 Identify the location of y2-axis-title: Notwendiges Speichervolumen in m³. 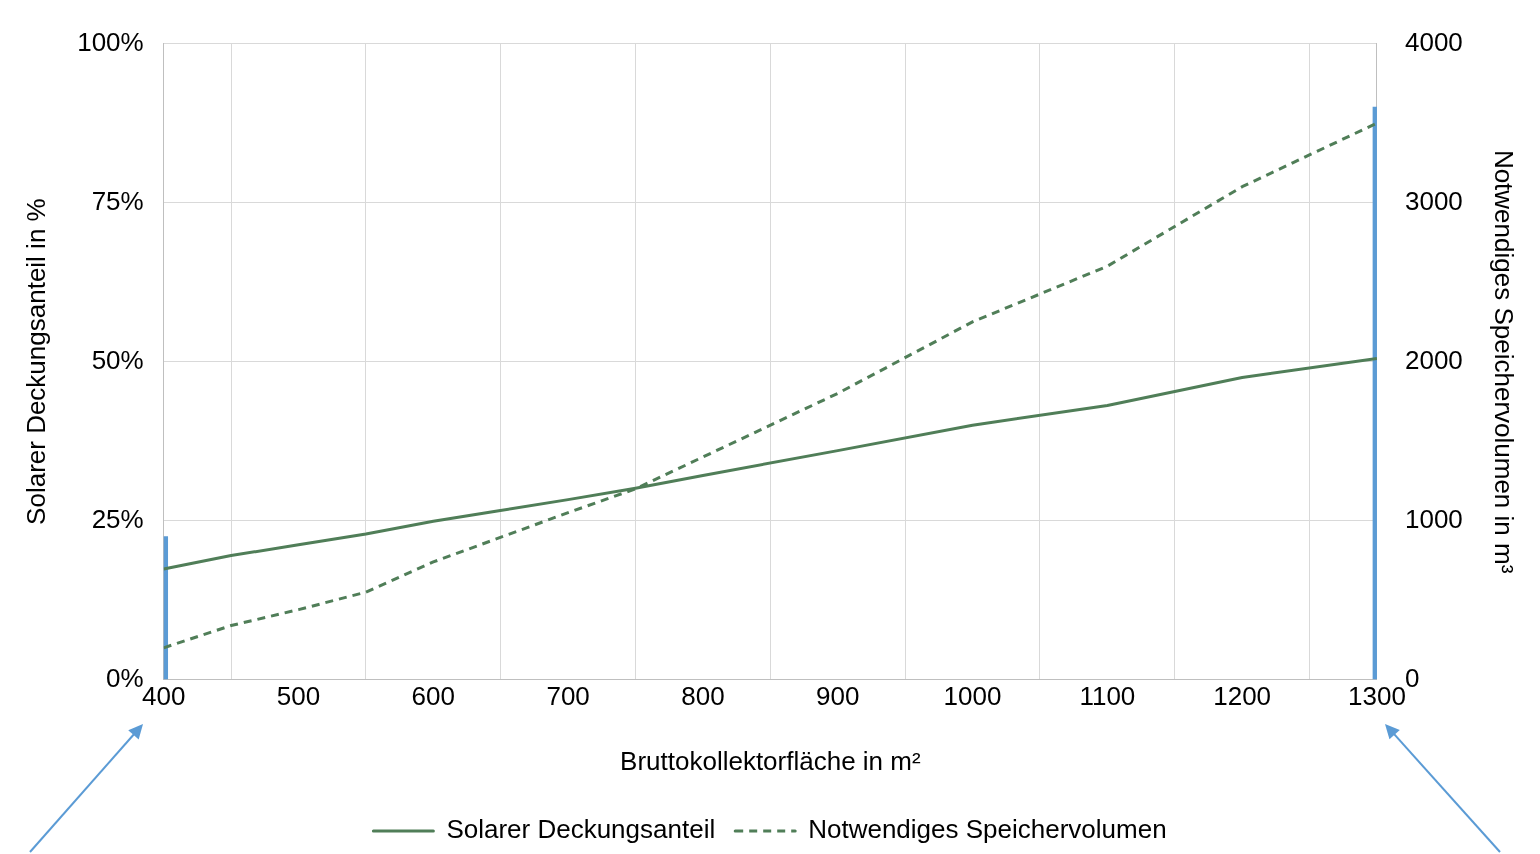
(1504, 361).